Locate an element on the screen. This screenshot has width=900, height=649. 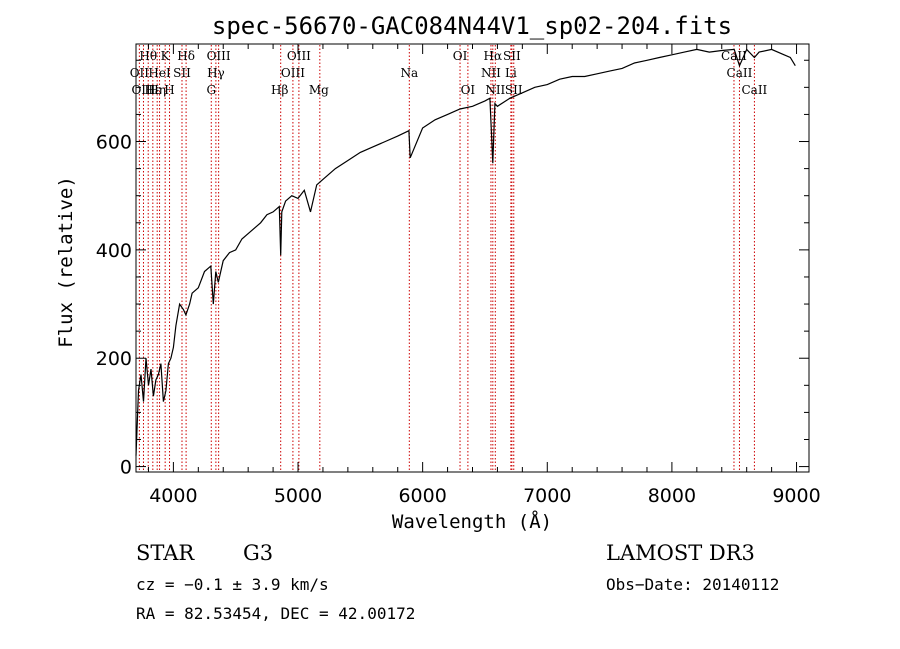
coordinates: RA = 82.53454, DEC = 42.00172 is located at coordinates (275, 613).